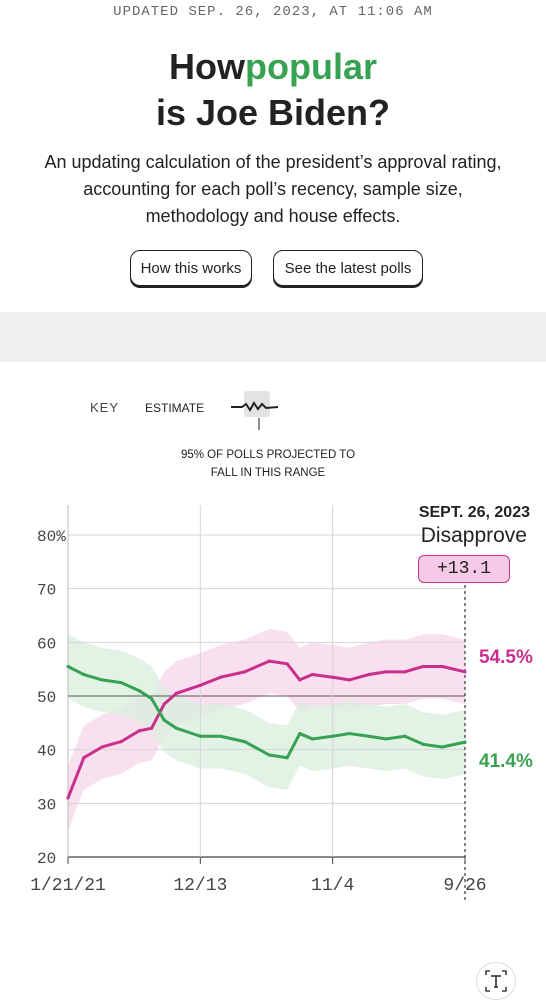 Image resolution: width=546 pixels, height=1000 pixels. Describe the element at coordinates (268, 455) in the screenshot. I see `key-range-line: 95% OF POLLS PROJECTED TO` at that location.